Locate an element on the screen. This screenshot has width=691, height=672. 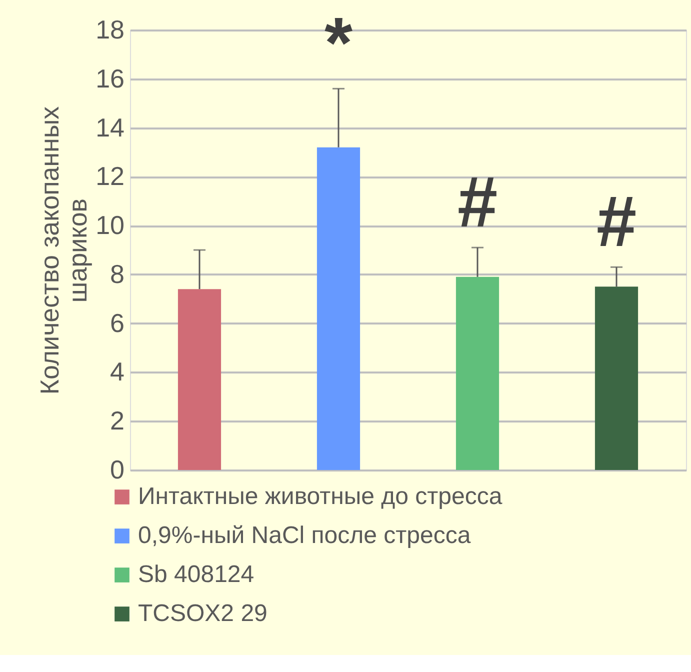
legend-label: Интактные животные до стресса is located at coordinates (320, 496).